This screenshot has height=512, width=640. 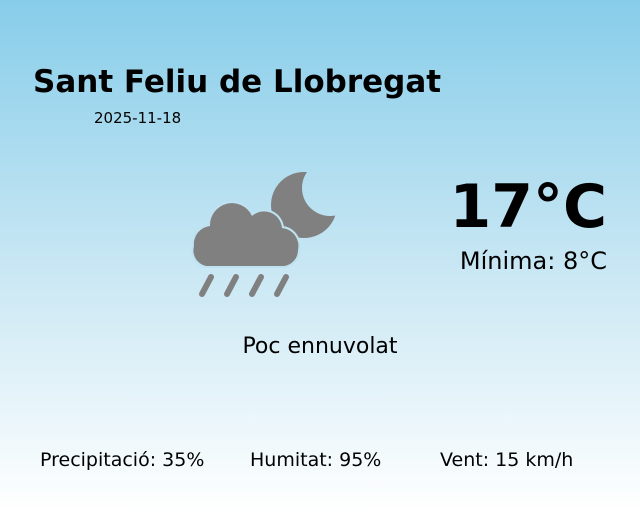 What do you see at coordinates (320, 346) in the screenshot?
I see `condition-label: Poc ennuvolat` at bounding box center [320, 346].